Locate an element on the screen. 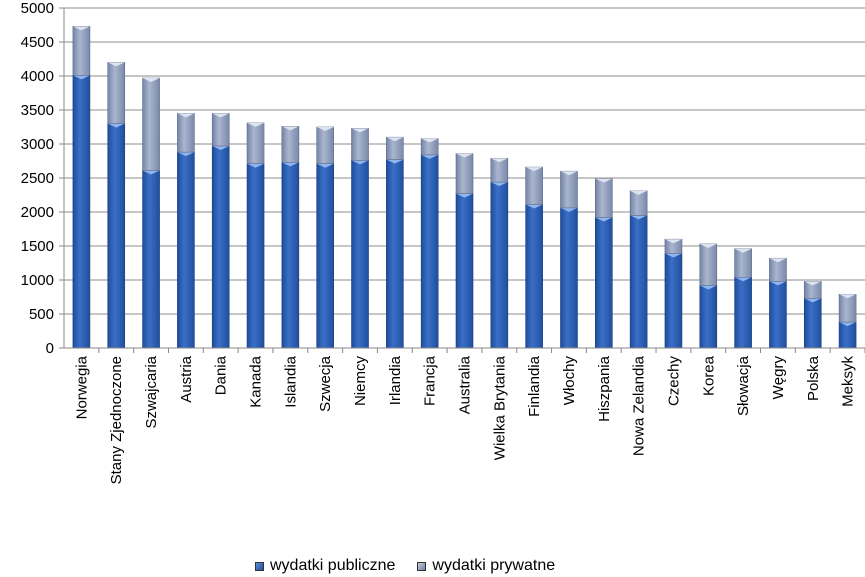  x-tick-label: Stany Zjednoczone is located at coordinates (116, 420).